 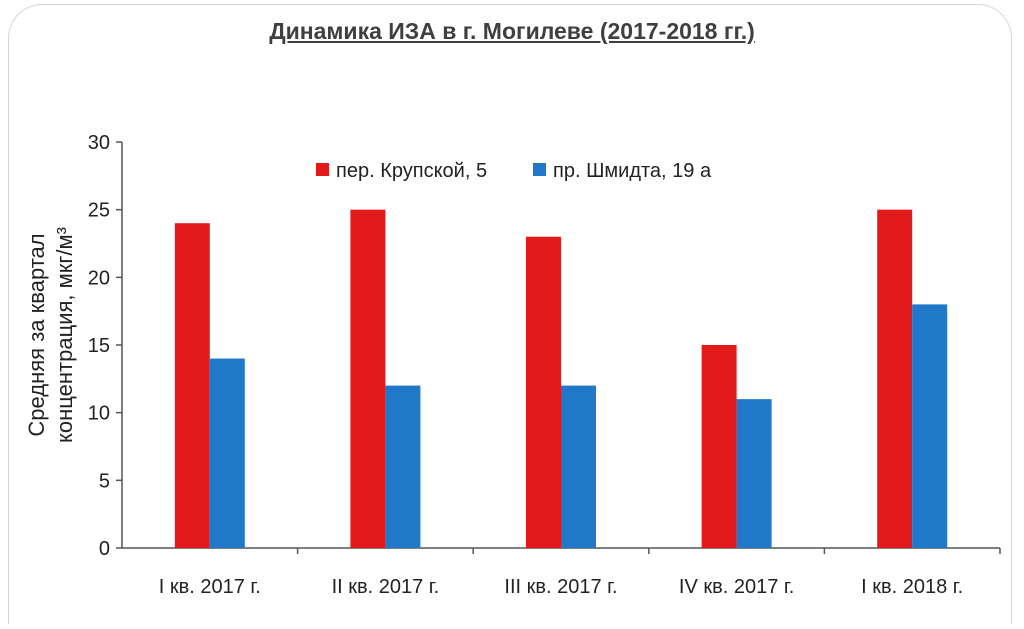 What do you see at coordinates (736, 587) in the screenshot?
I see `x-tick-label: IV кв. 2017 г.` at bounding box center [736, 587].